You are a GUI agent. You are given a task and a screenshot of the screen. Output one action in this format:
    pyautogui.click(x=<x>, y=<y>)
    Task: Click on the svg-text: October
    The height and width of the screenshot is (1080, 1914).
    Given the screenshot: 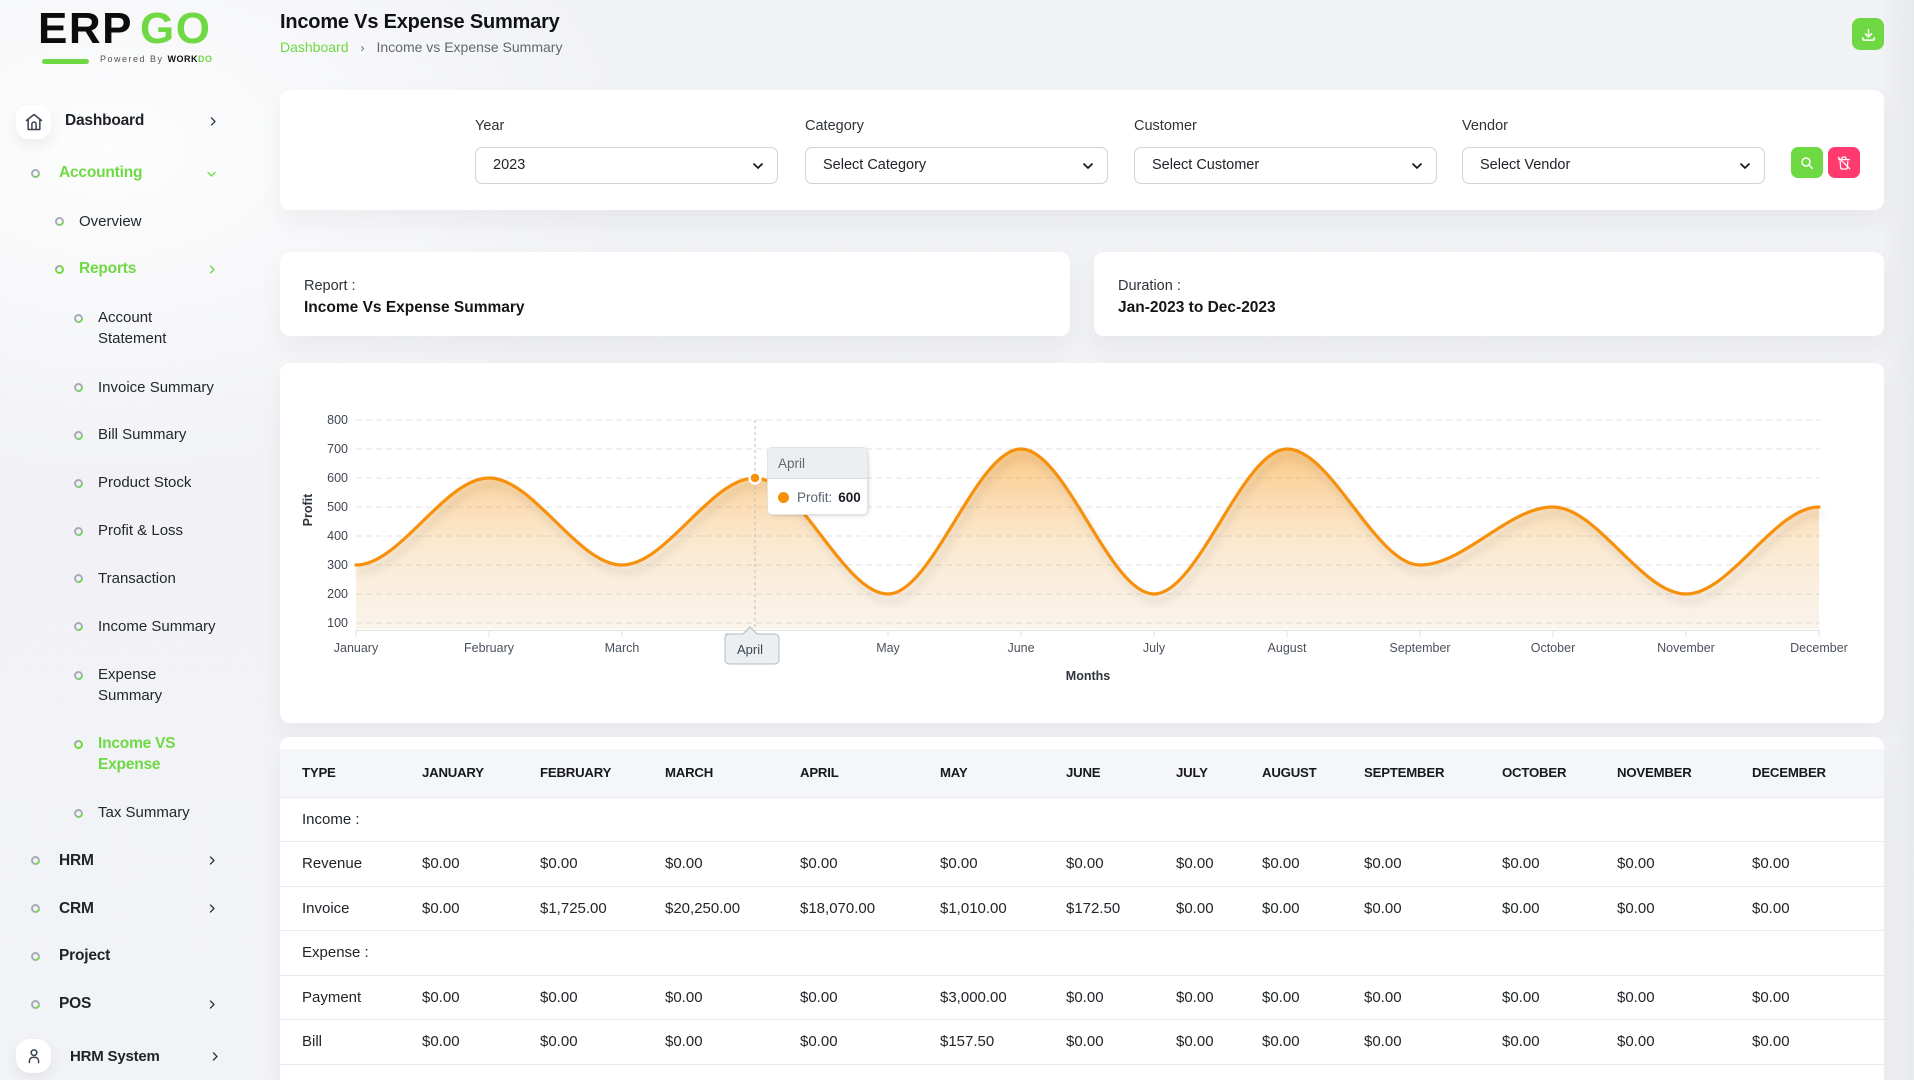 What is the action you would take?
    pyautogui.click(x=1553, y=648)
    